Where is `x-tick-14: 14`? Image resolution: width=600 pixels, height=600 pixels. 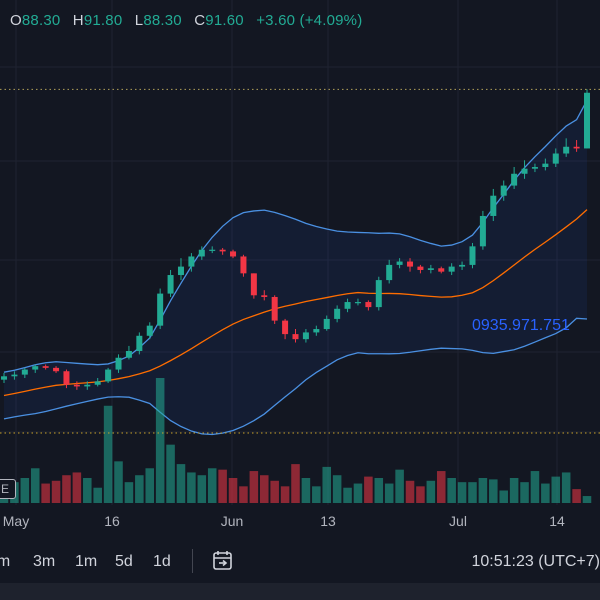 x-tick-14: 14 is located at coordinates (557, 521).